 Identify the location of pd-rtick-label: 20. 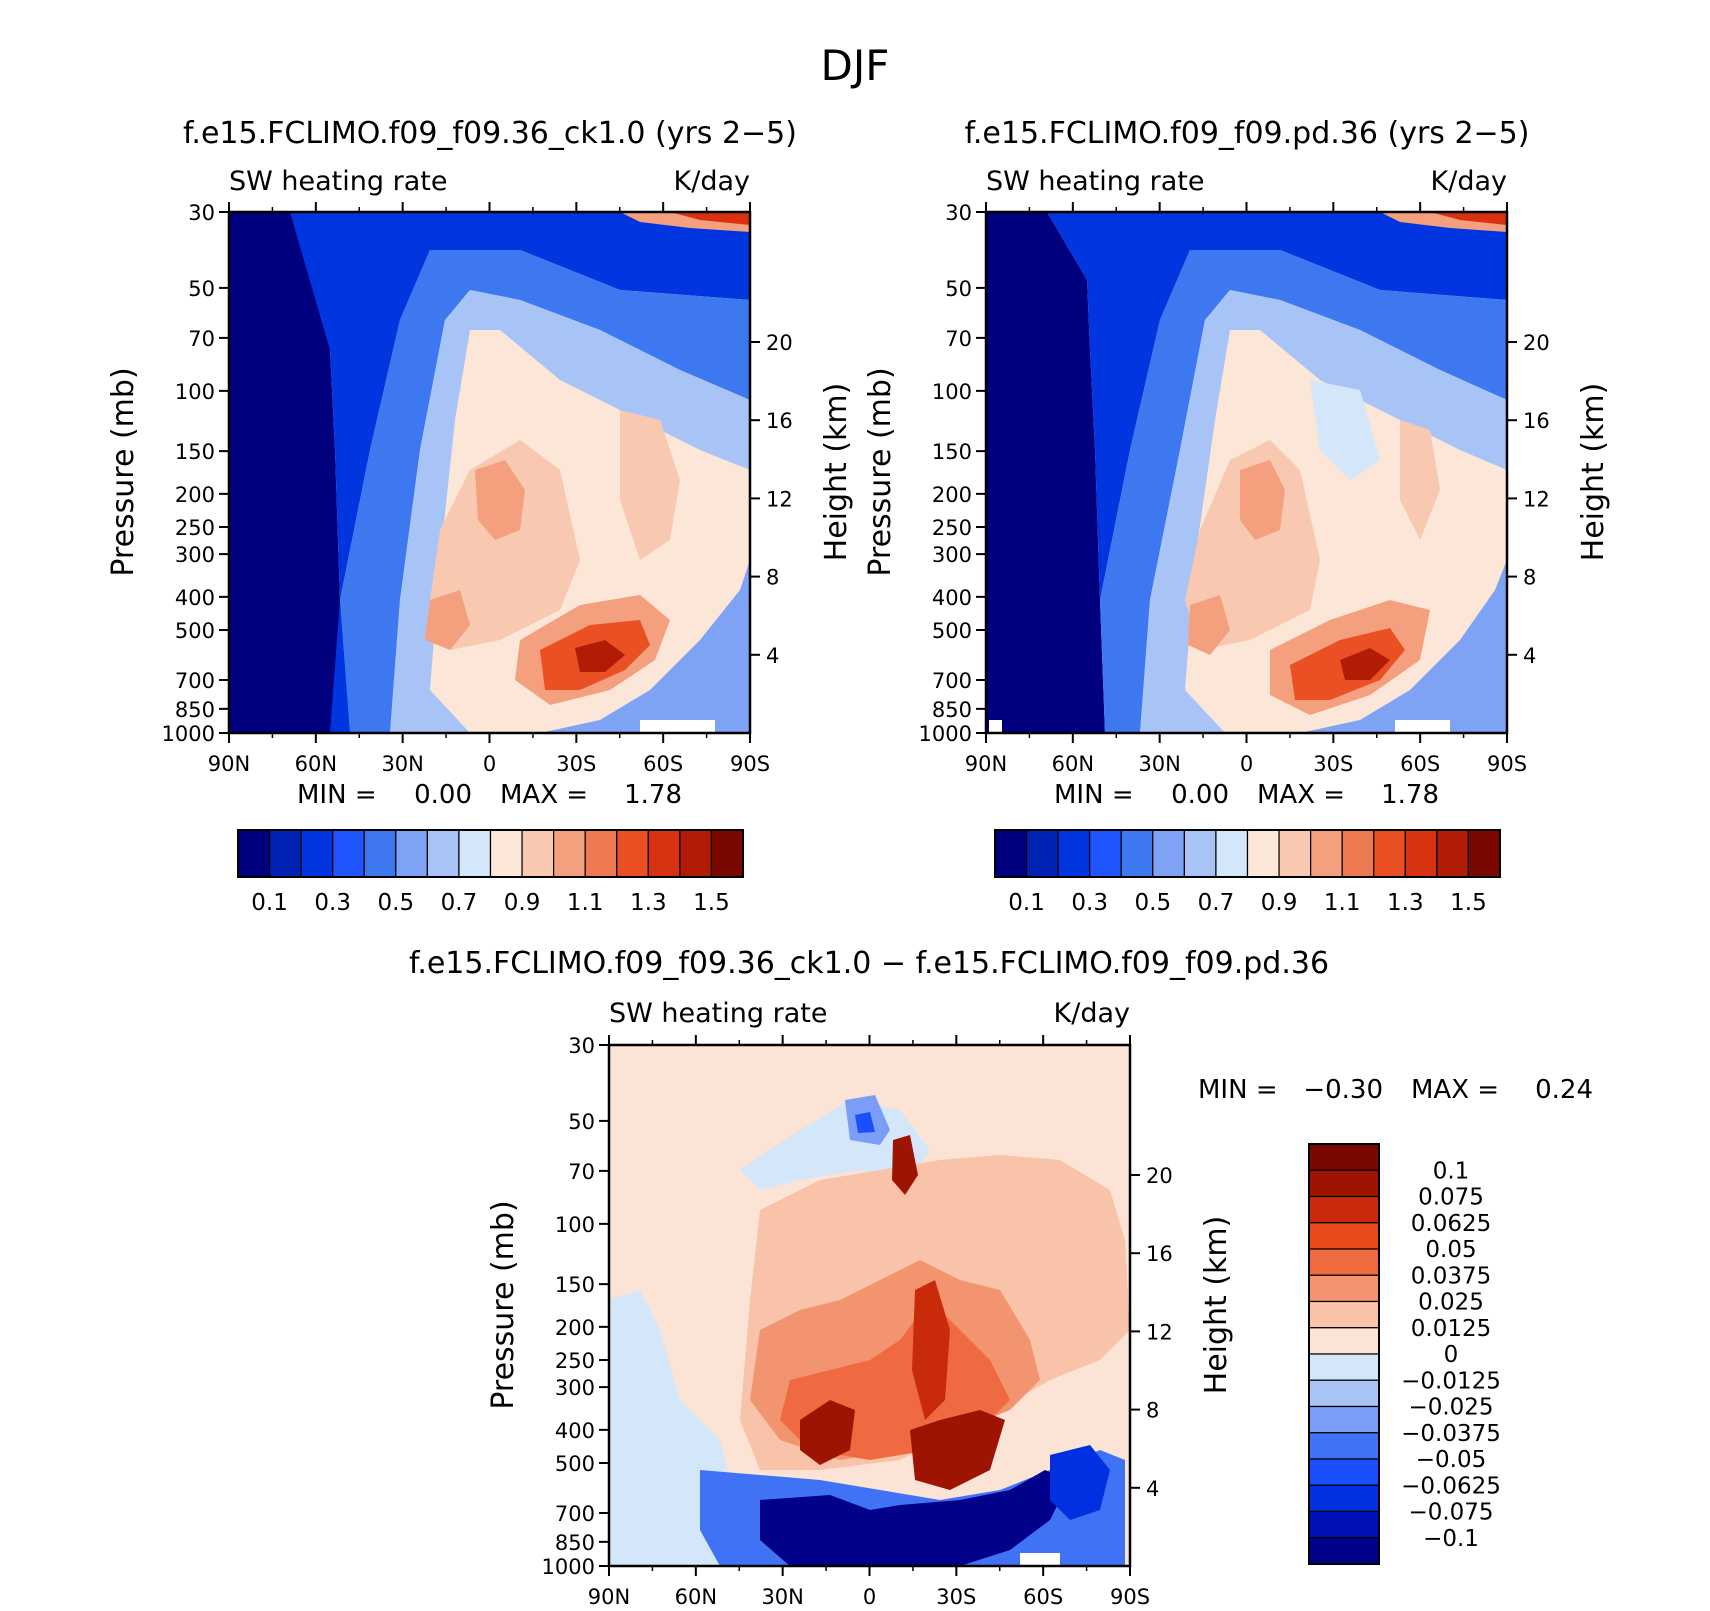
(1536, 343).